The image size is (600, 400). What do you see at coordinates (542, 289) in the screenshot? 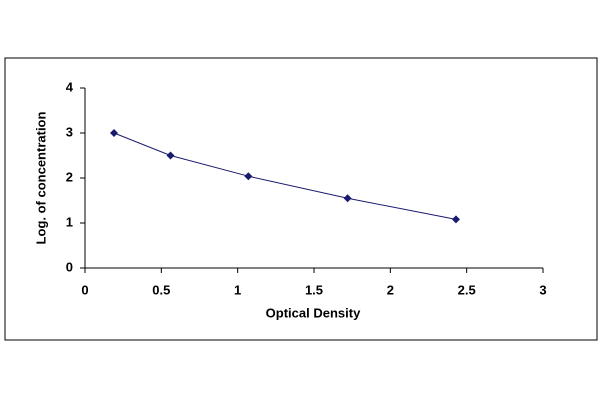
I see `x-tick-label: 3` at bounding box center [542, 289].